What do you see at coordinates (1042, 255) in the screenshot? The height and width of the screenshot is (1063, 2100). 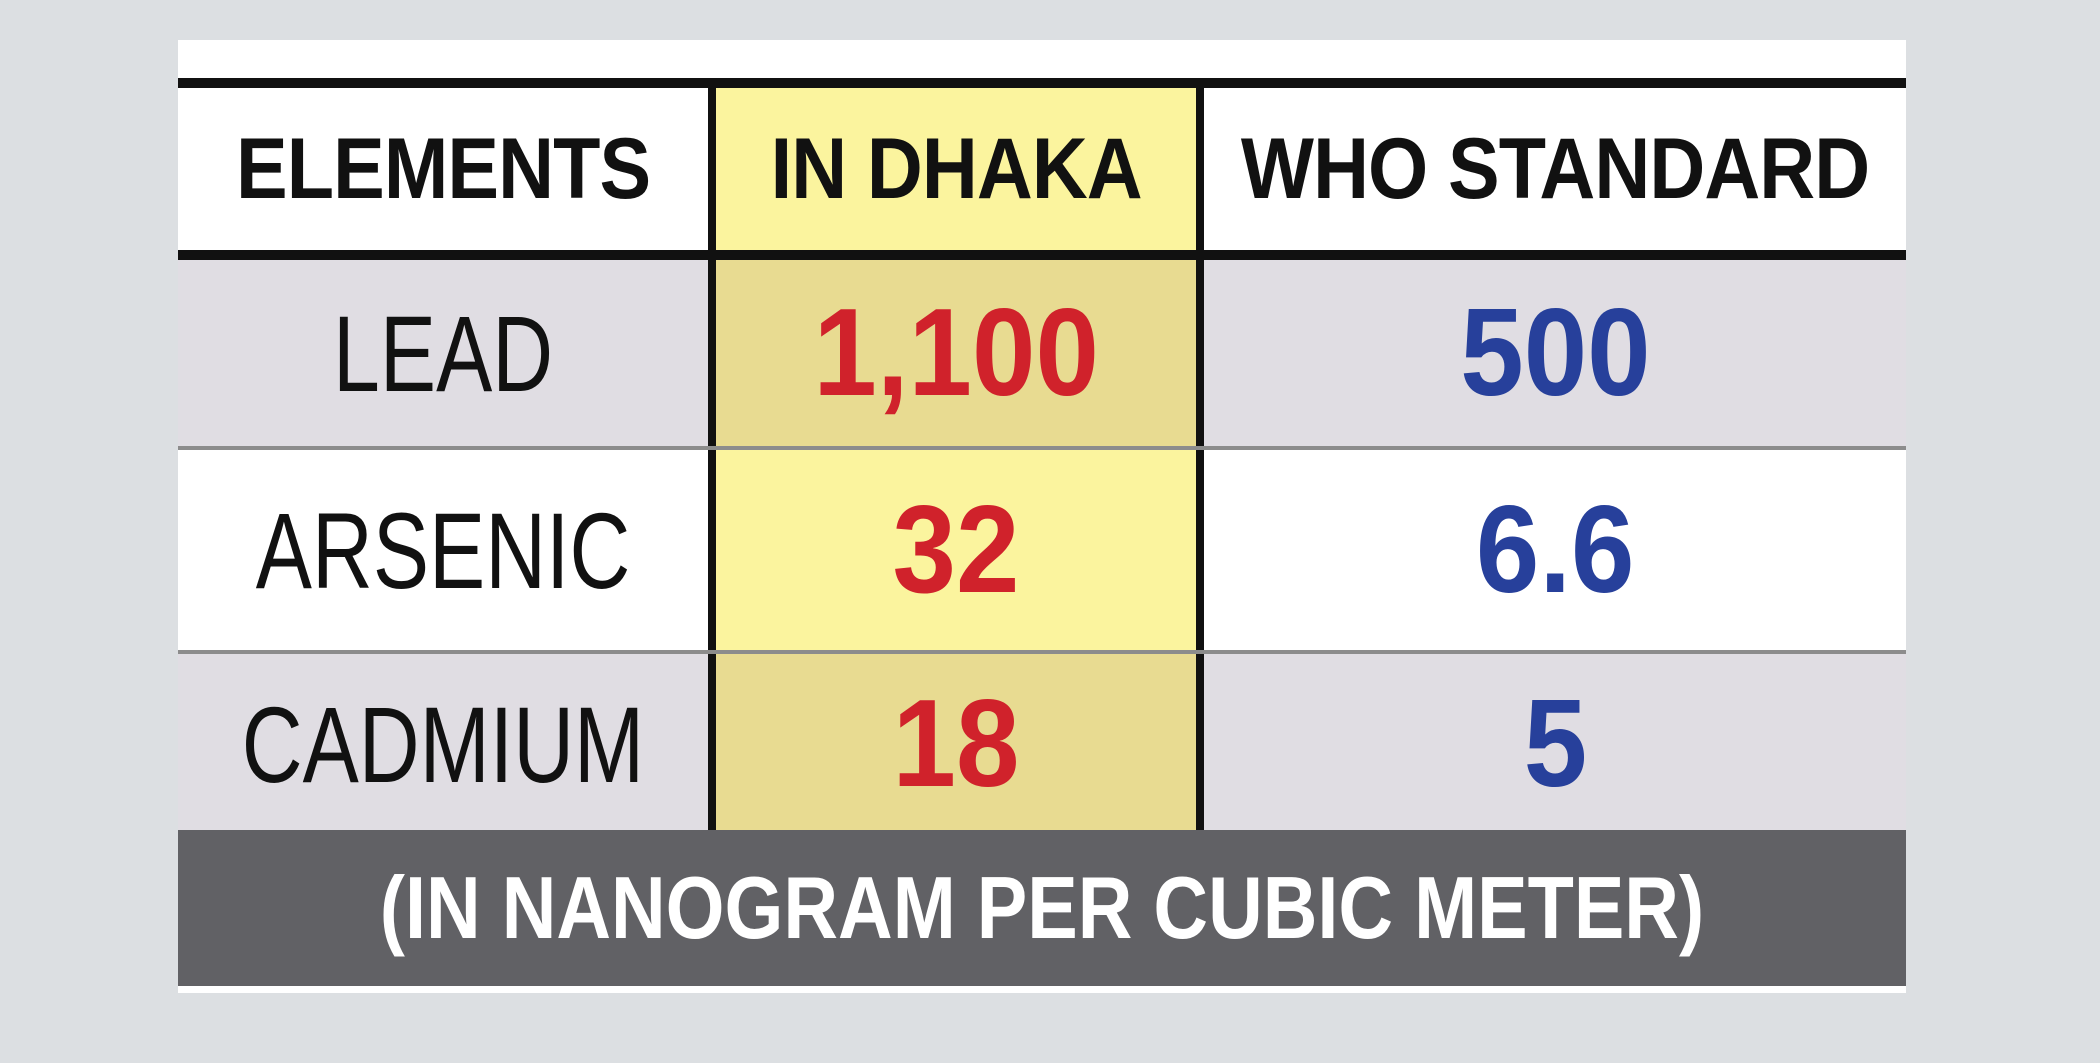 I see `header-divider` at bounding box center [1042, 255].